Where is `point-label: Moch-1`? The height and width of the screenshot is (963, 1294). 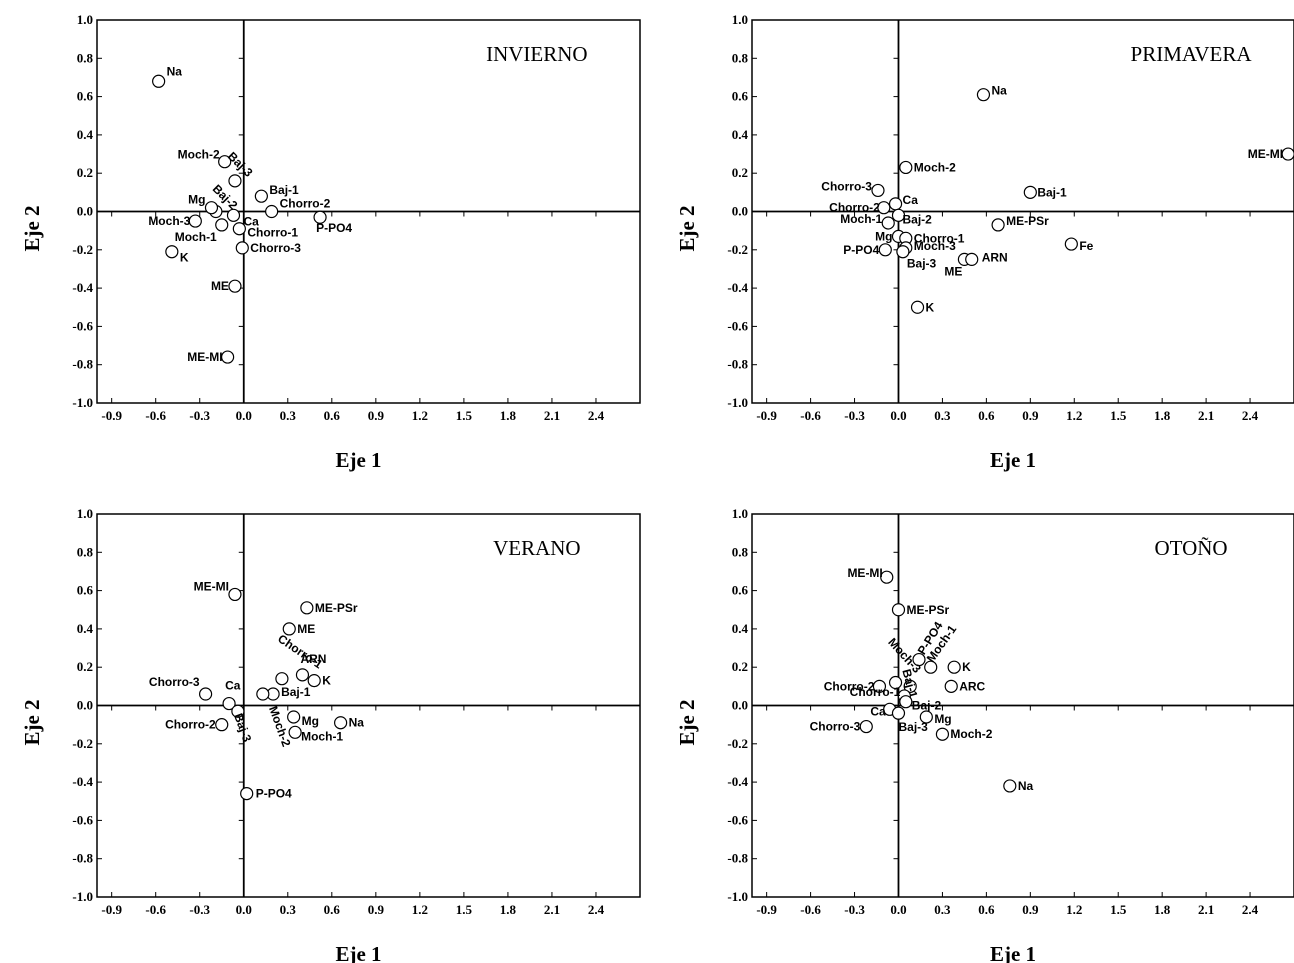 point-label: Moch-1 is located at coordinates (196, 237).